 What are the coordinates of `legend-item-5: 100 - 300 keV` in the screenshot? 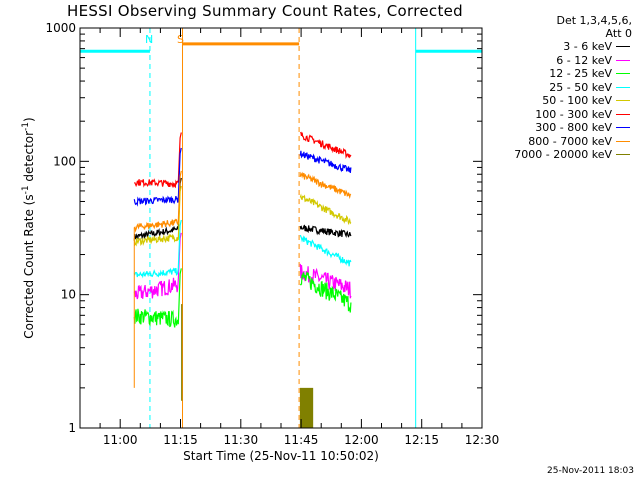 It's located at (559, 115).